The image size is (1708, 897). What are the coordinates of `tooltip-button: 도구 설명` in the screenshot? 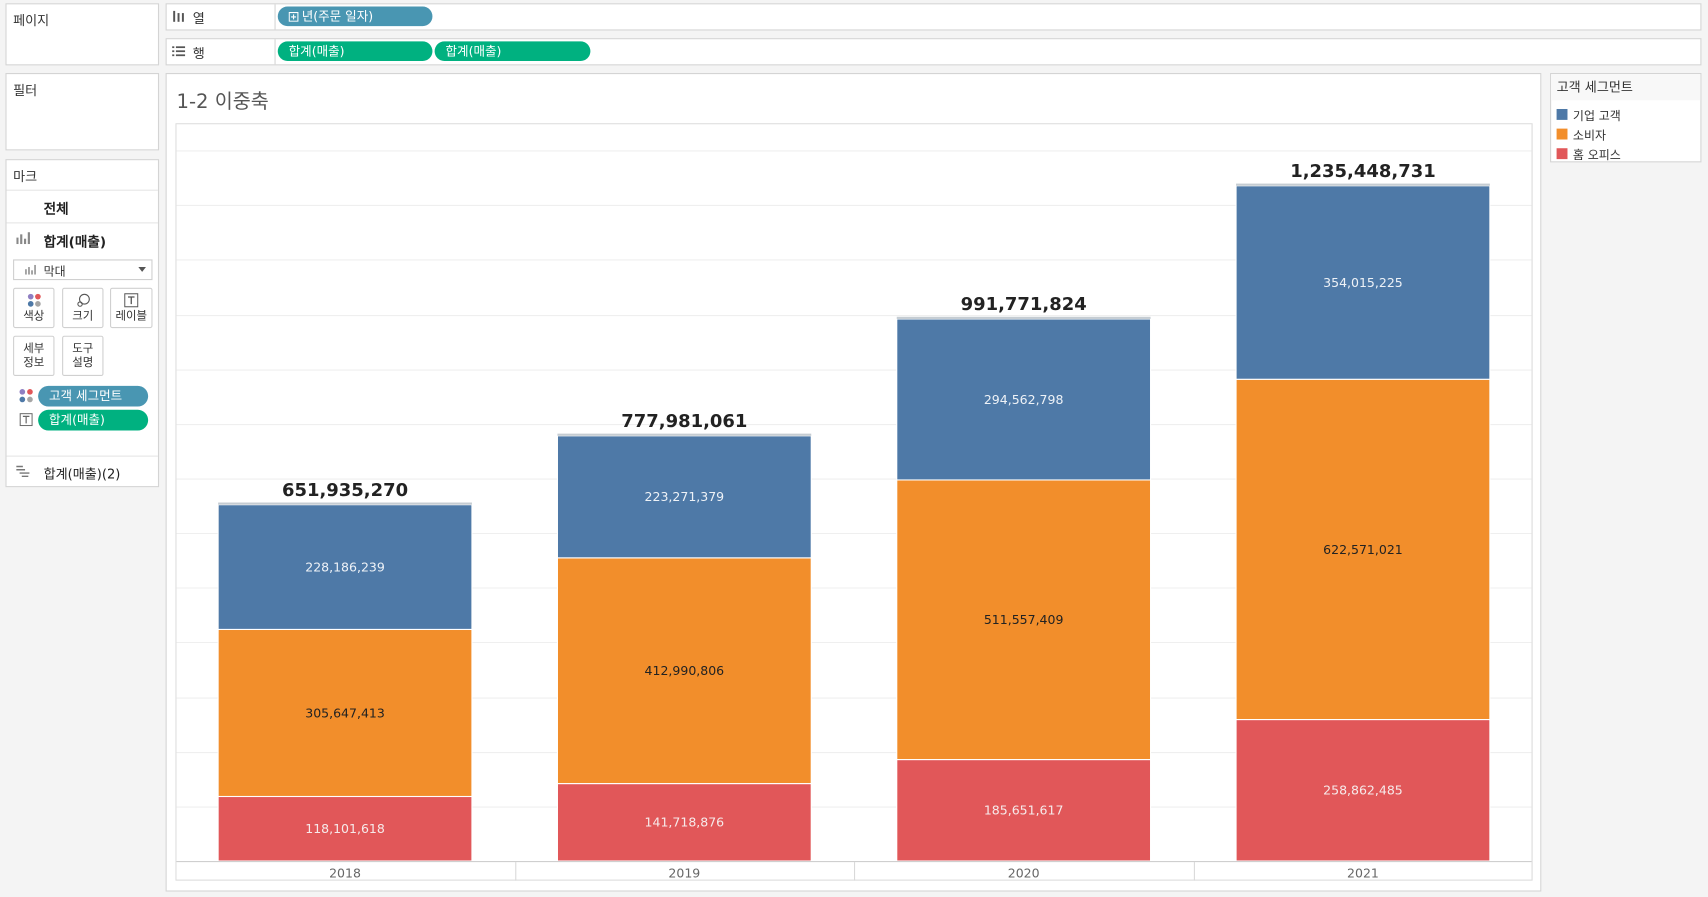 It's located at (83, 356).